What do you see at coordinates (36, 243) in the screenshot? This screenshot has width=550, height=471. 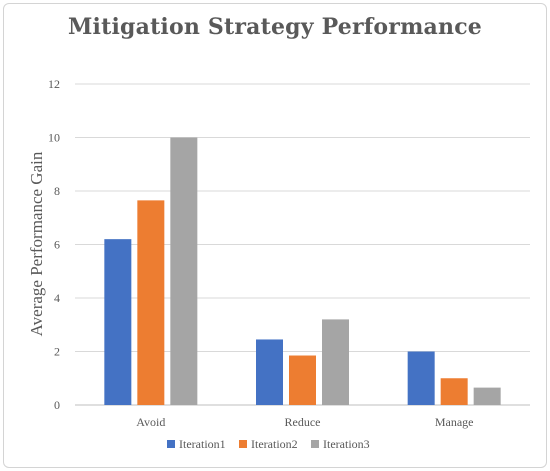 I see `y-axis-label: Average Performance Gain` at bounding box center [36, 243].